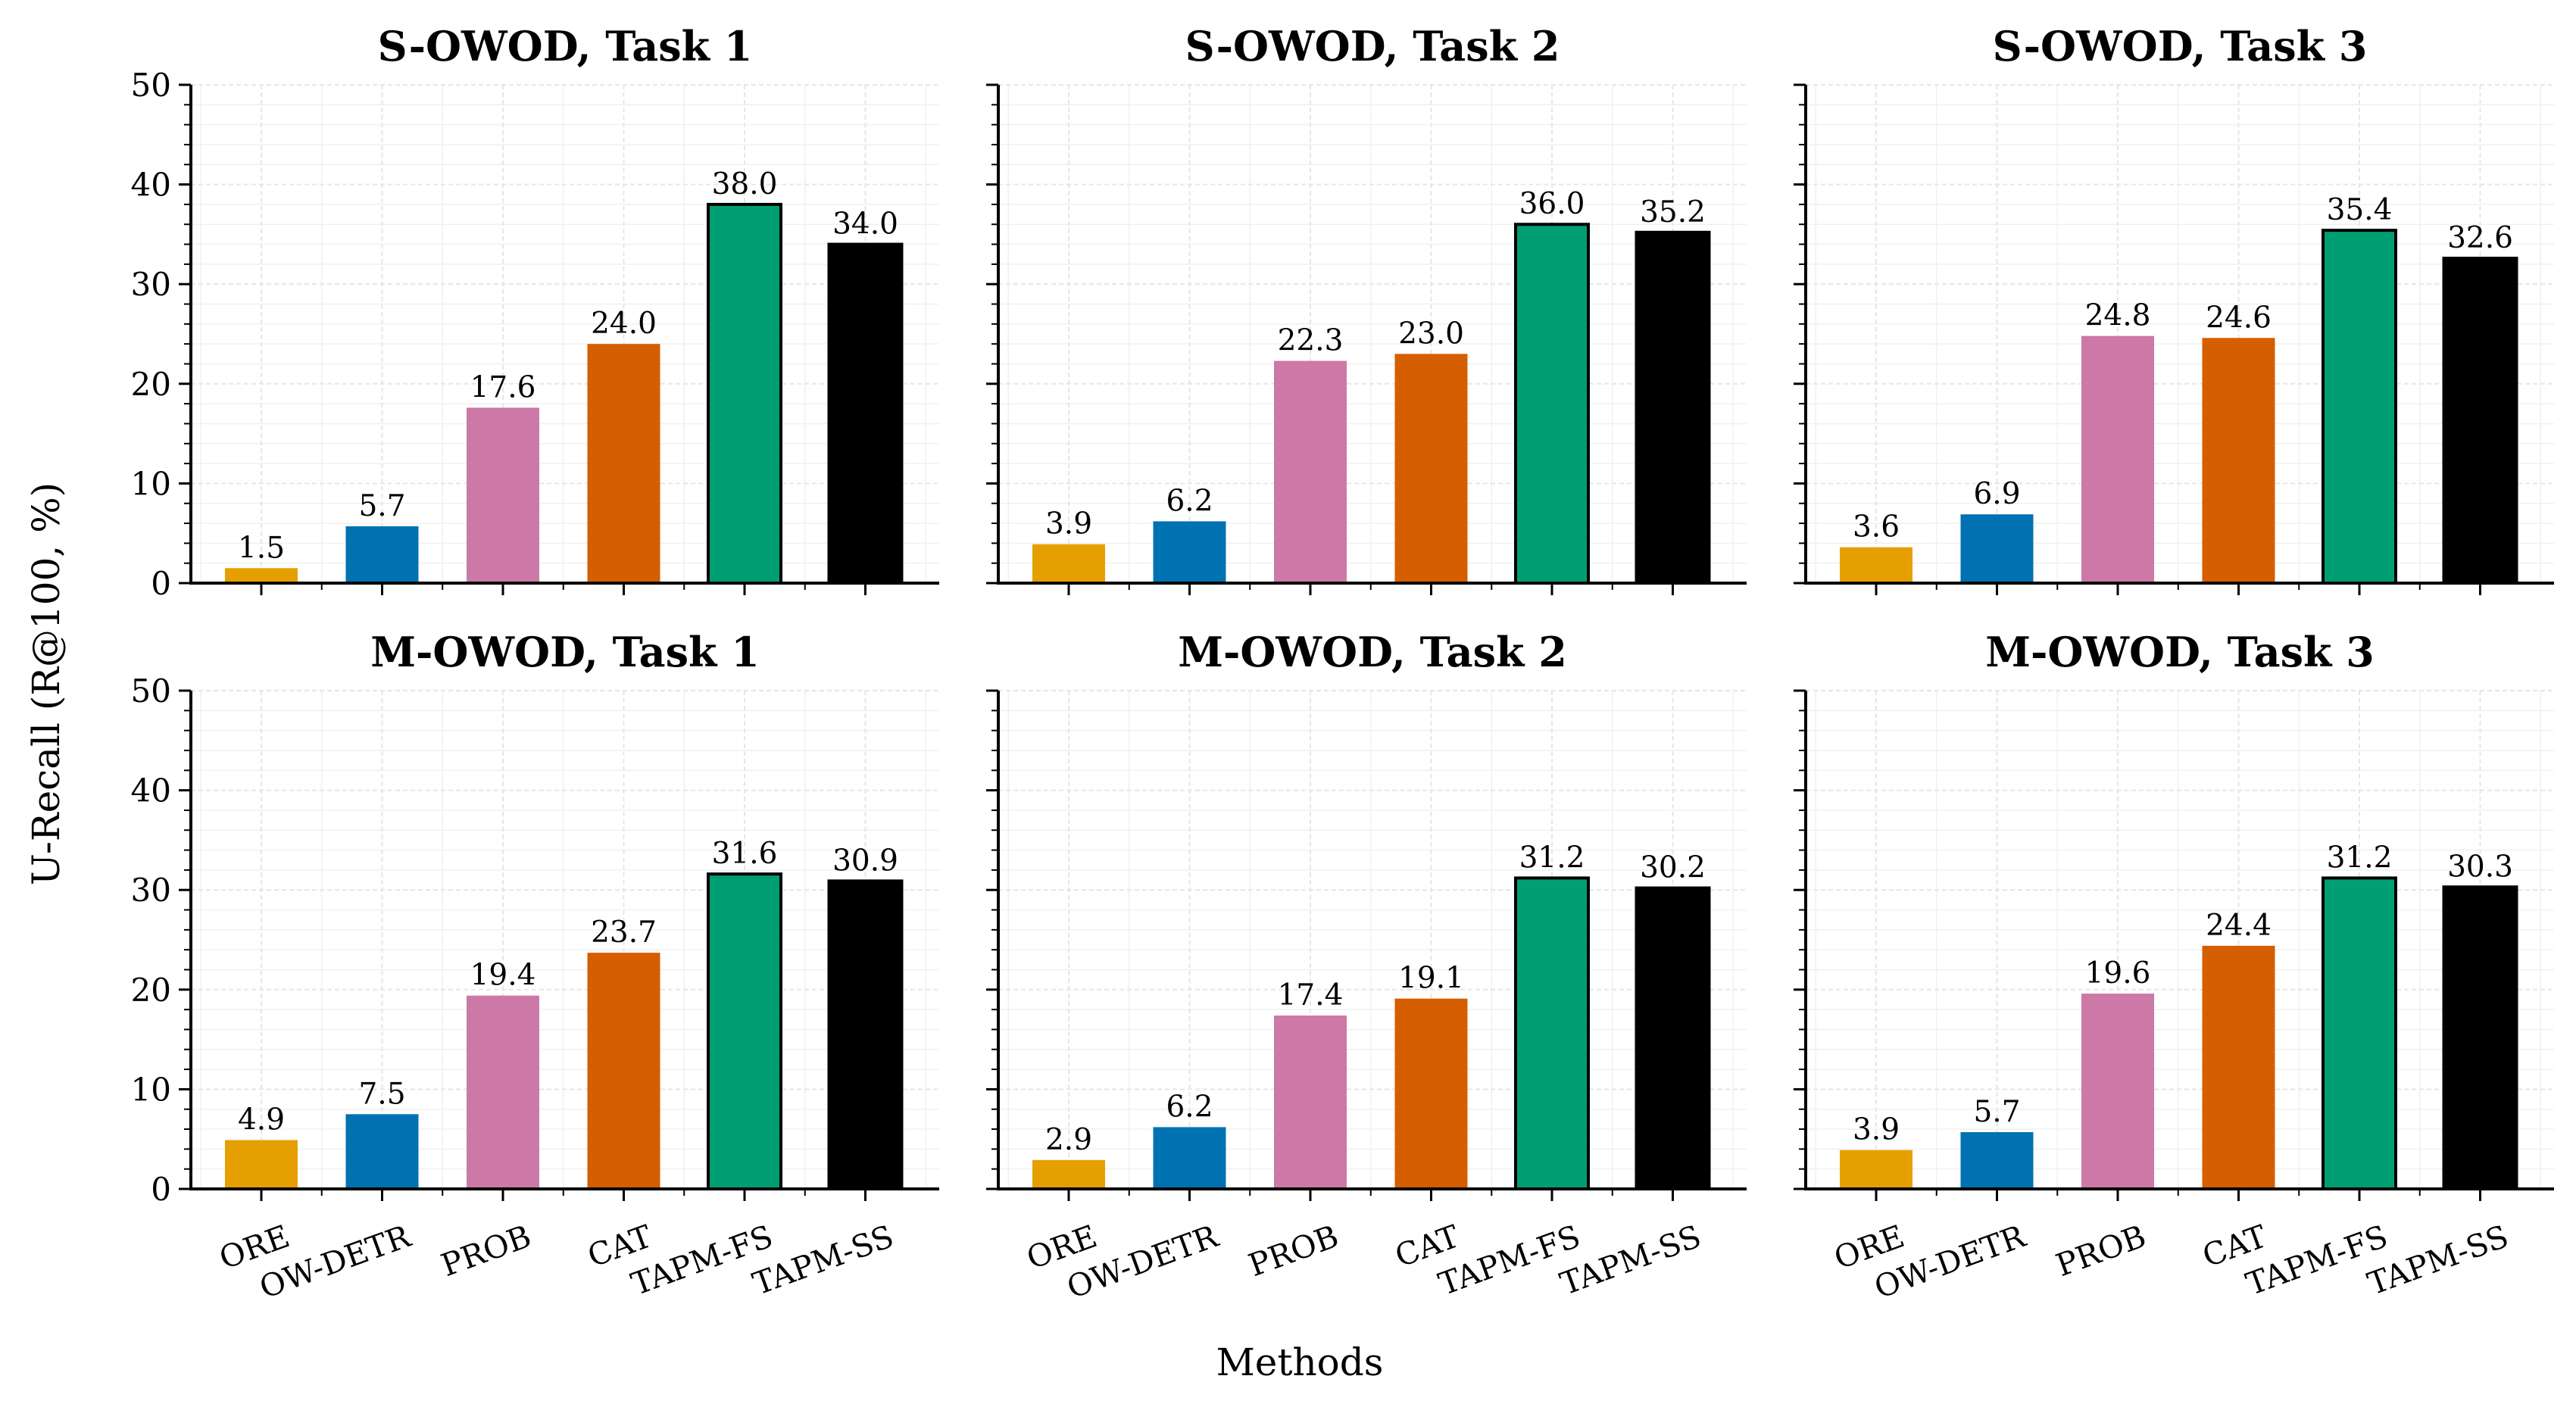 This screenshot has width=2576, height=1404. I want to click on bar-value-label: 30.2, so click(1673, 868).